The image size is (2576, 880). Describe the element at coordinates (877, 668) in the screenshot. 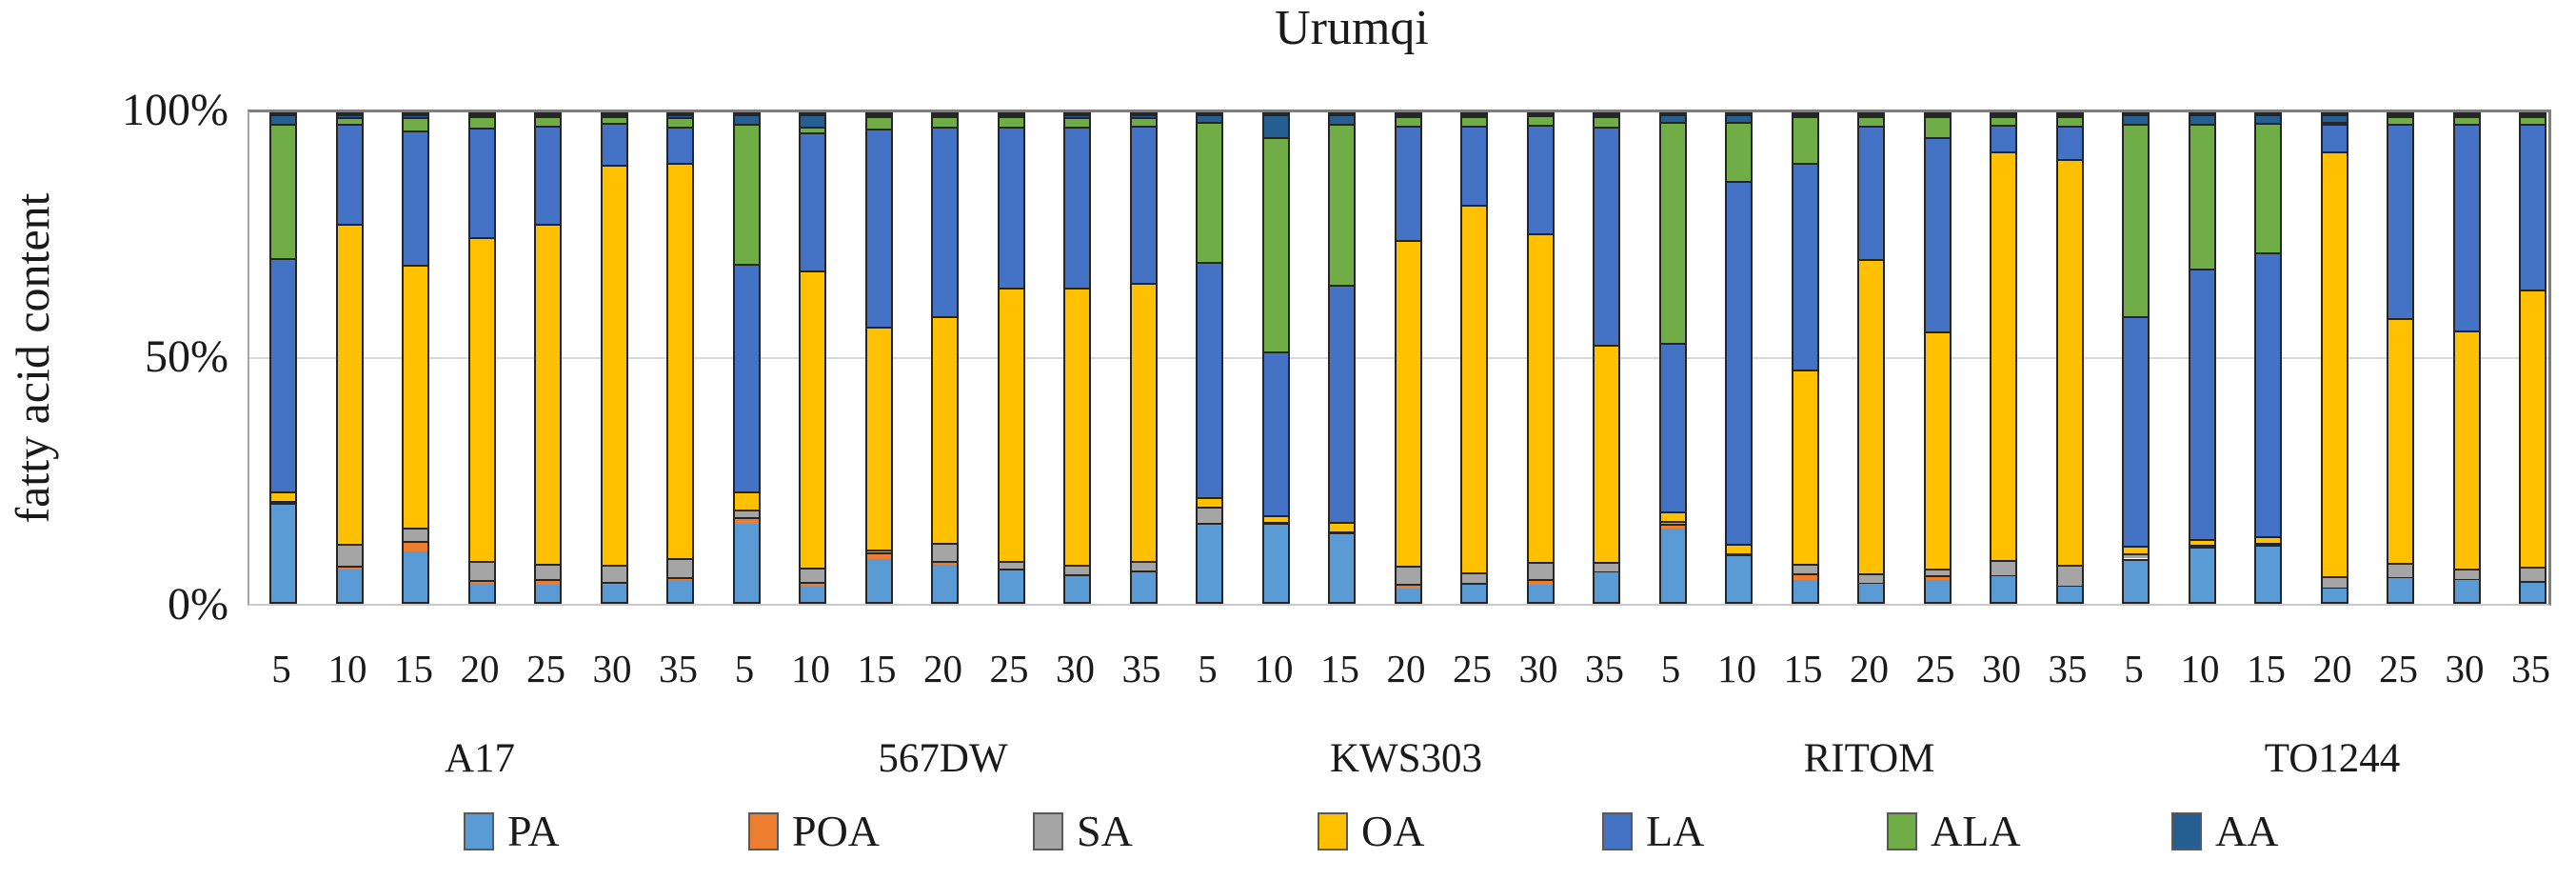

I see `x-tick-label: 15` at that location.